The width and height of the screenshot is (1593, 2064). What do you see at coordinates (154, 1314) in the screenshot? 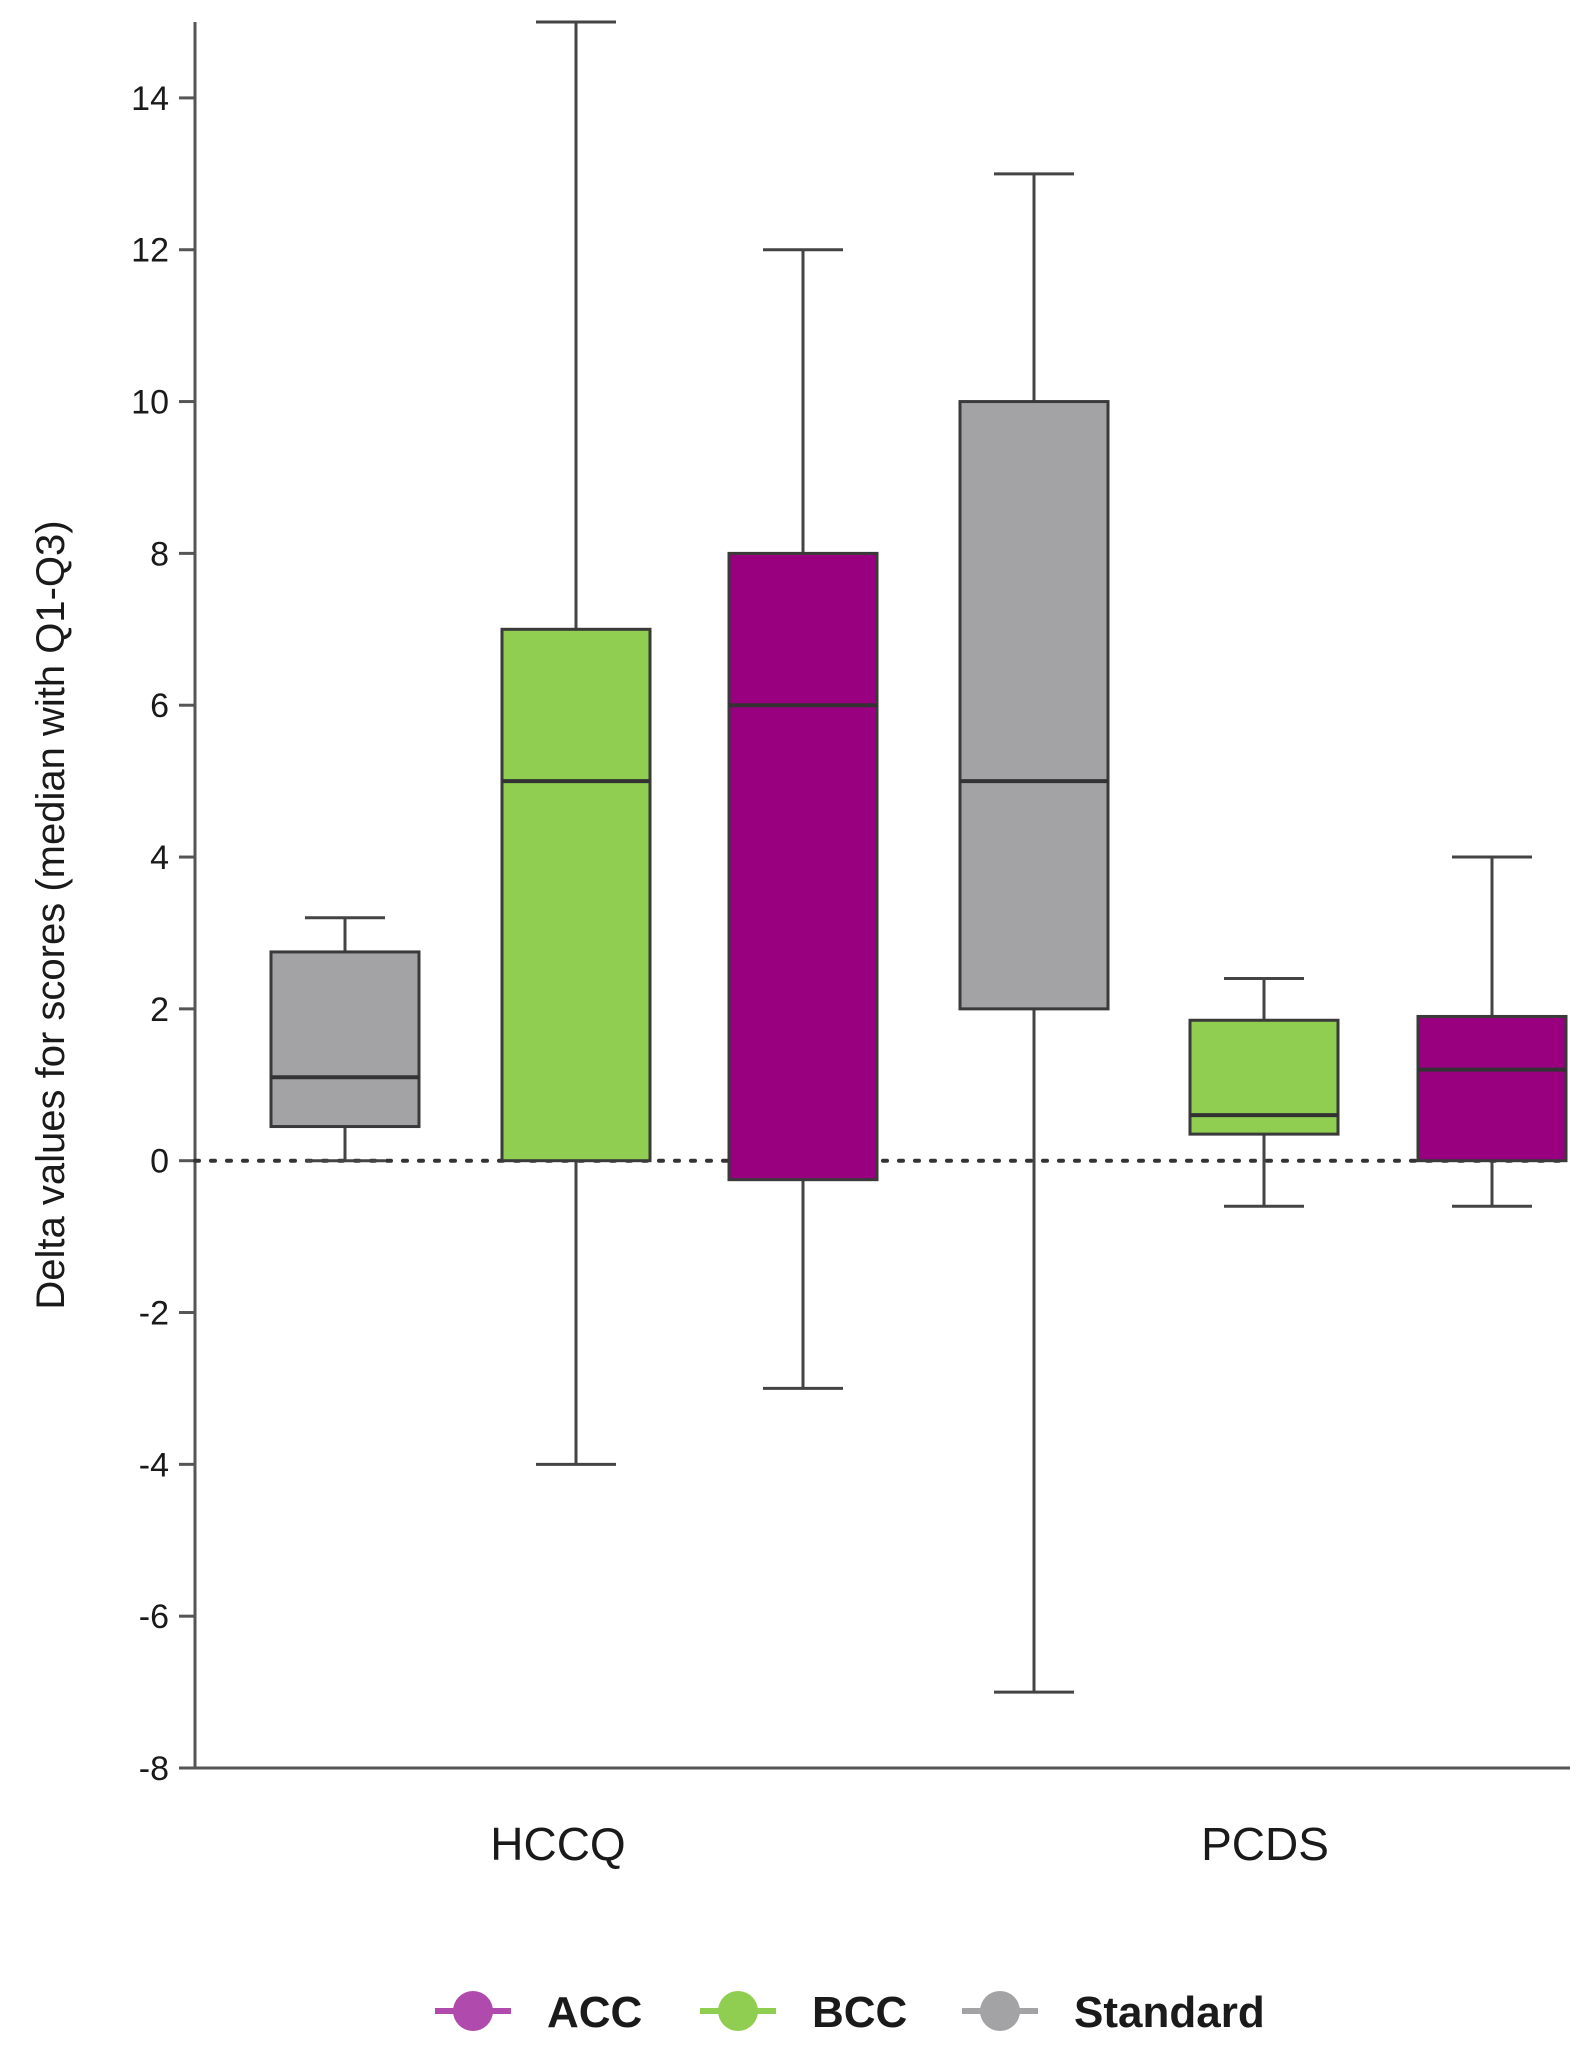
I see `y-tick-label: -2` at bounding box center [154, 1314].